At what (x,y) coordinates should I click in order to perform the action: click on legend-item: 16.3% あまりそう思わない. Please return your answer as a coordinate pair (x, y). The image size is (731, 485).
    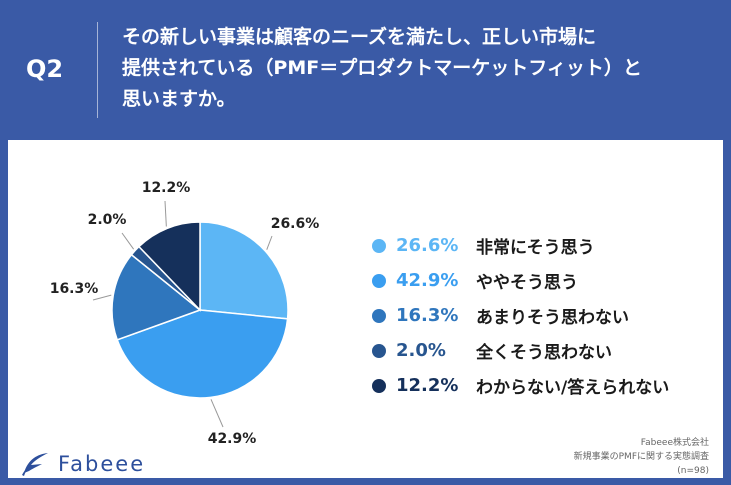
    Looking at the image, I should click on (520, 315).